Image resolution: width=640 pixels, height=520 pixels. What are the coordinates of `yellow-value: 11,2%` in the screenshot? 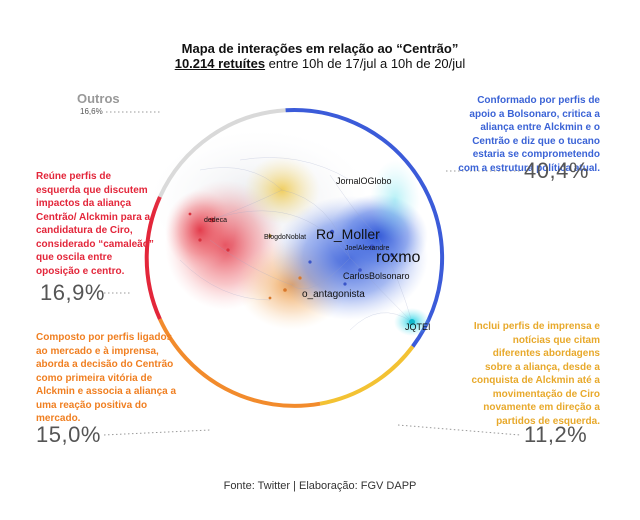 It's located at (556, 434).